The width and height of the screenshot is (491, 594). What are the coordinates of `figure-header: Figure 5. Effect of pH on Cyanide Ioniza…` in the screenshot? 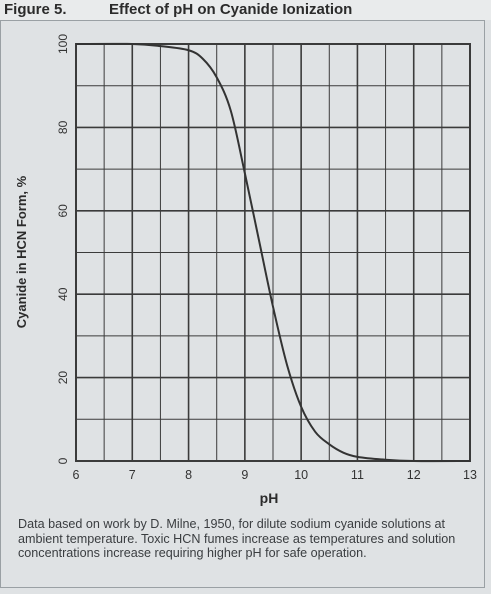 It's located at (245, 10).